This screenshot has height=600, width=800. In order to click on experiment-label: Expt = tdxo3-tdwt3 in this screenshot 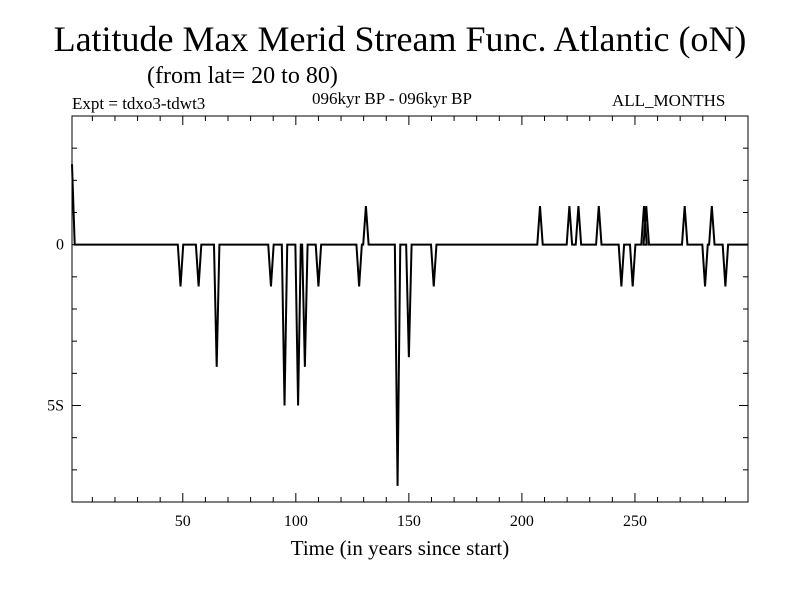, I will do `click(139, 103)`.